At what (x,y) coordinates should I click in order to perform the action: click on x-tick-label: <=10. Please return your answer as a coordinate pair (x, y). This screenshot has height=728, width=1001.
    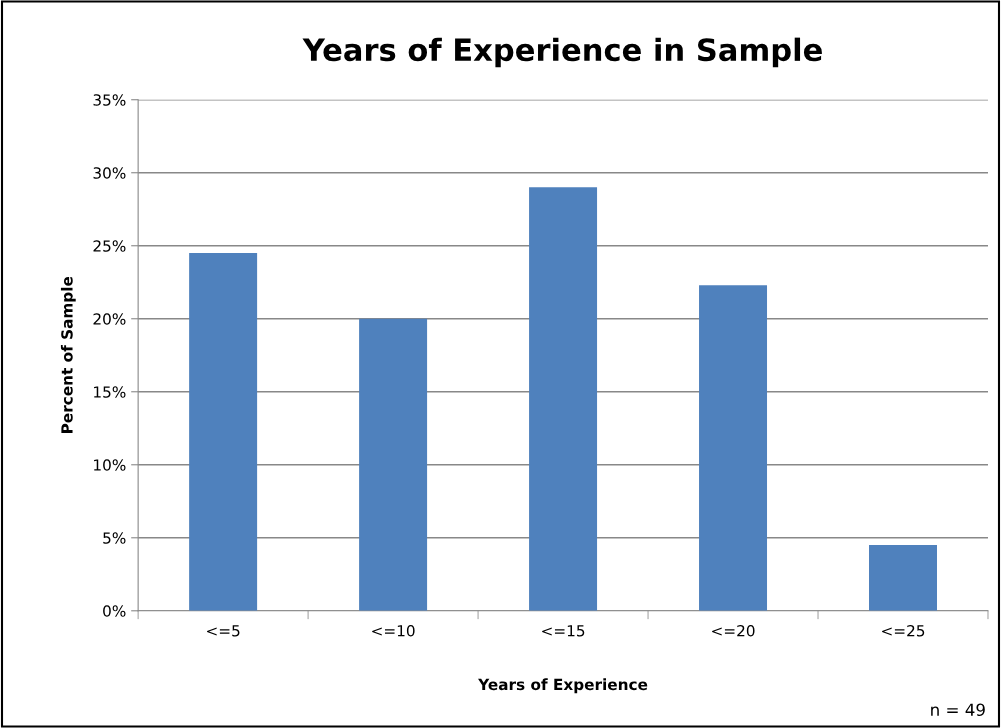
    Looking at the image, I should click on (393, 630).